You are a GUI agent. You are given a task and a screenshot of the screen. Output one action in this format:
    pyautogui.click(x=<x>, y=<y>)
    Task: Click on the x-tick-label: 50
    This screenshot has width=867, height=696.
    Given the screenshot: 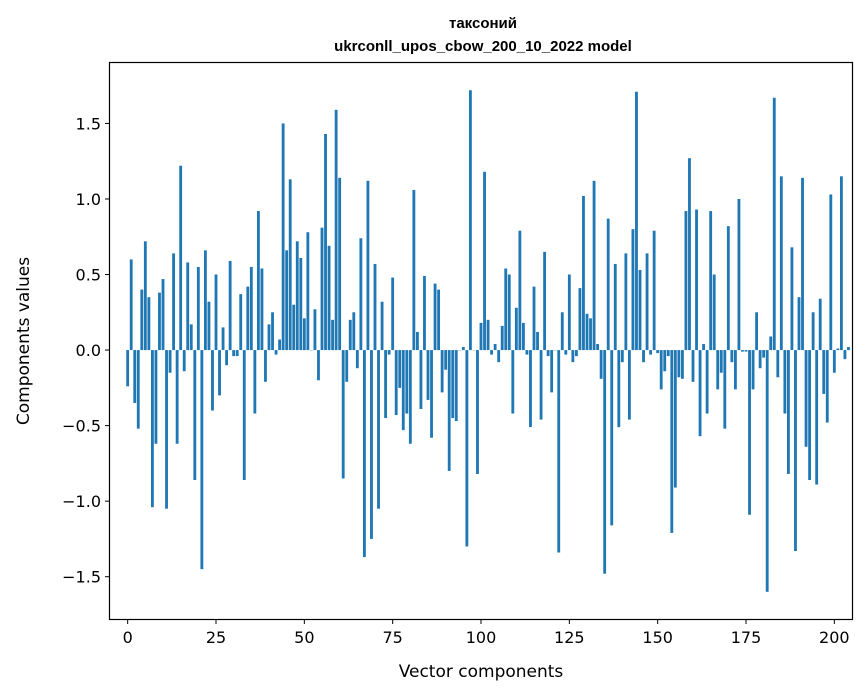 What is the action you would take?
    pyautogui.click(x=304, y=637)
    